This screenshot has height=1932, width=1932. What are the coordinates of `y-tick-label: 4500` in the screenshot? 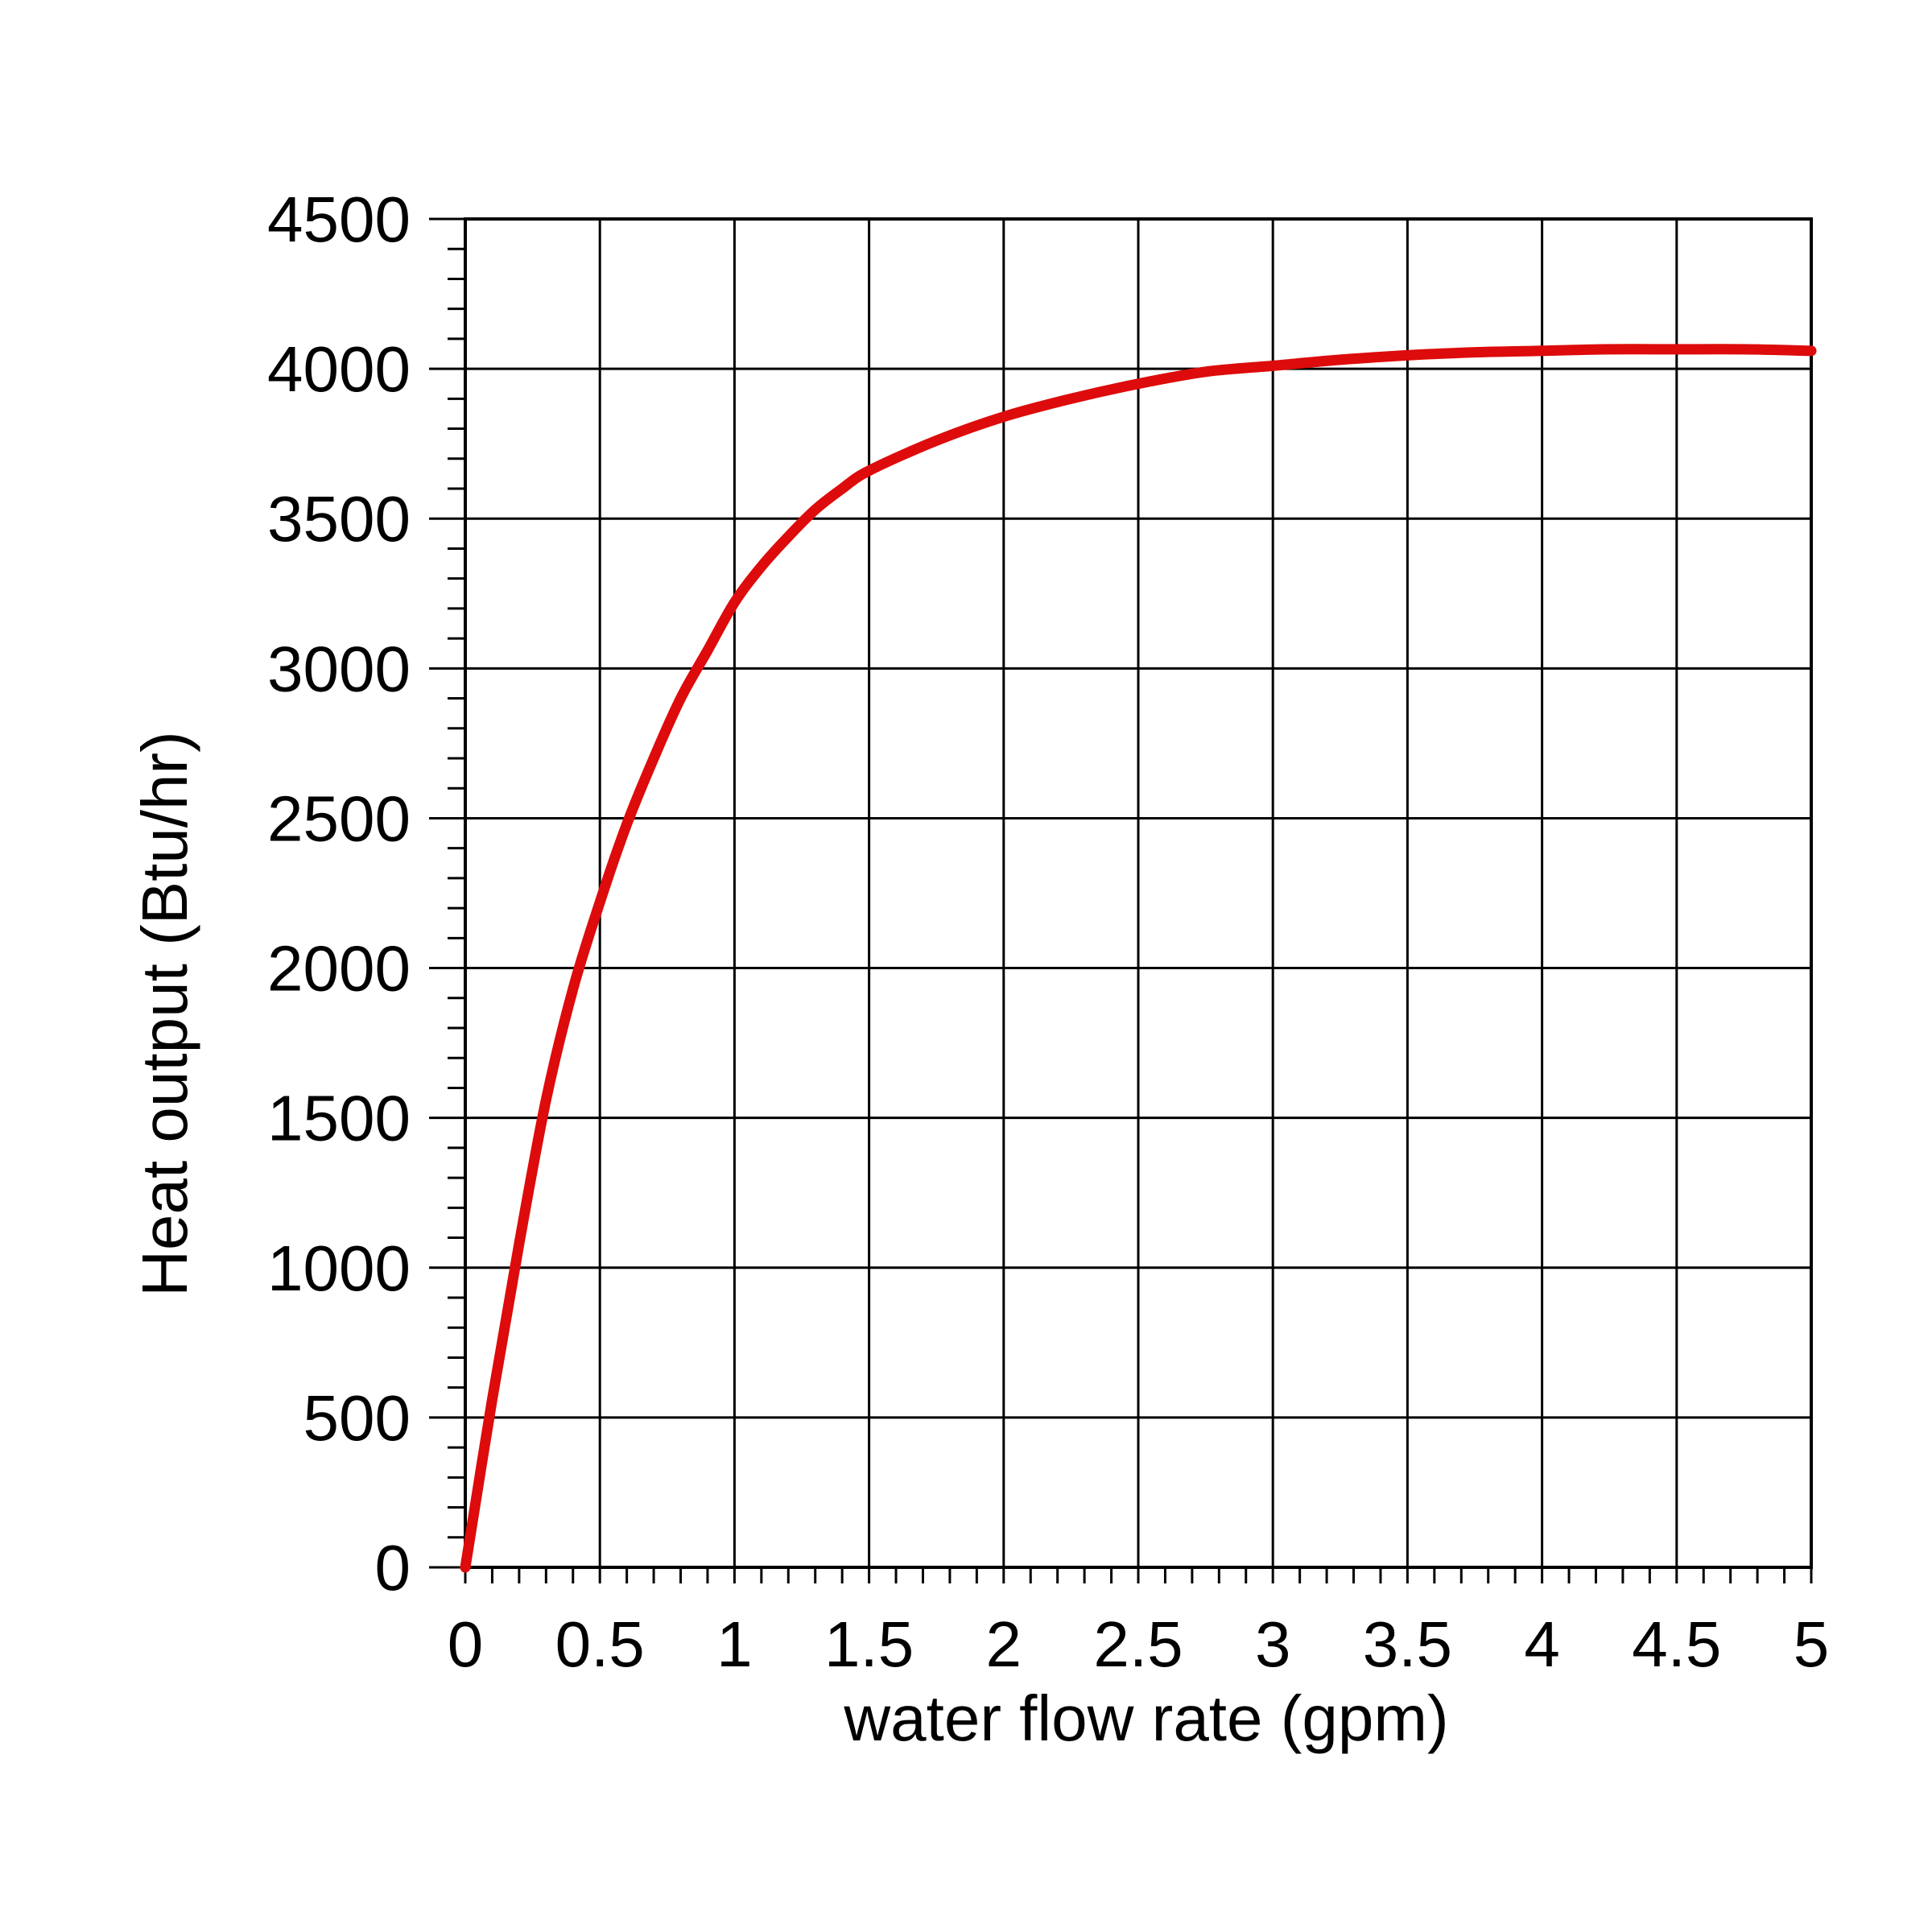 It's located at (339, 219).